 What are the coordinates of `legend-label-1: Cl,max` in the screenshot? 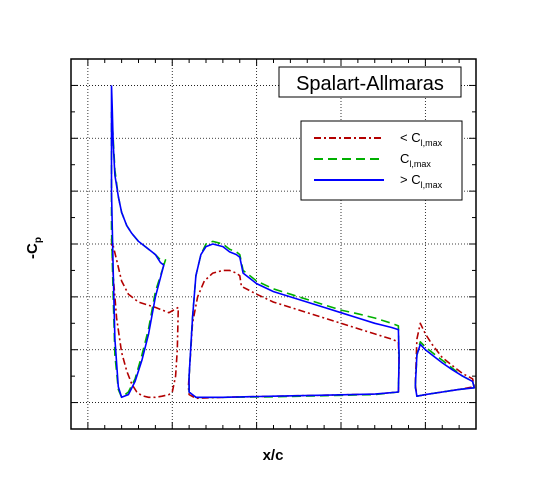 It's located at (415, 160).